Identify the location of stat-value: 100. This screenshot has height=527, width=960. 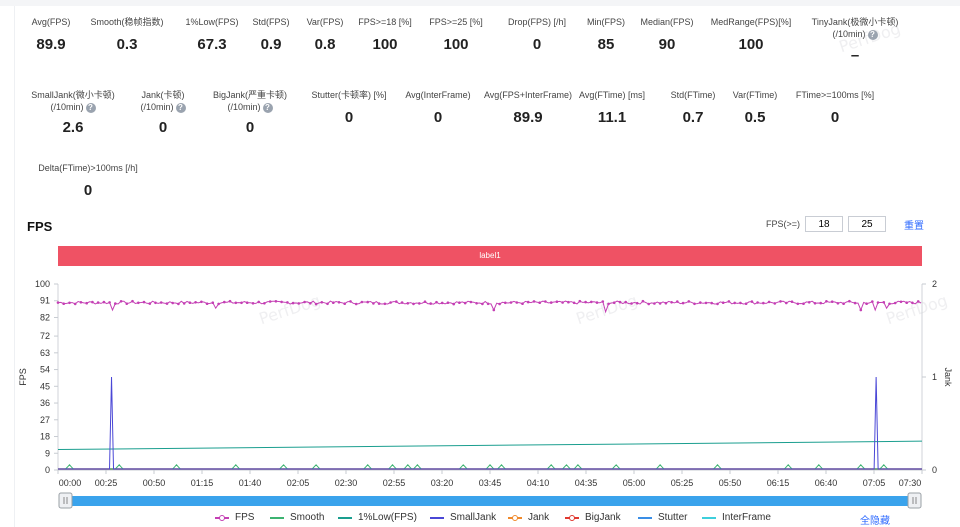
(385, 44).